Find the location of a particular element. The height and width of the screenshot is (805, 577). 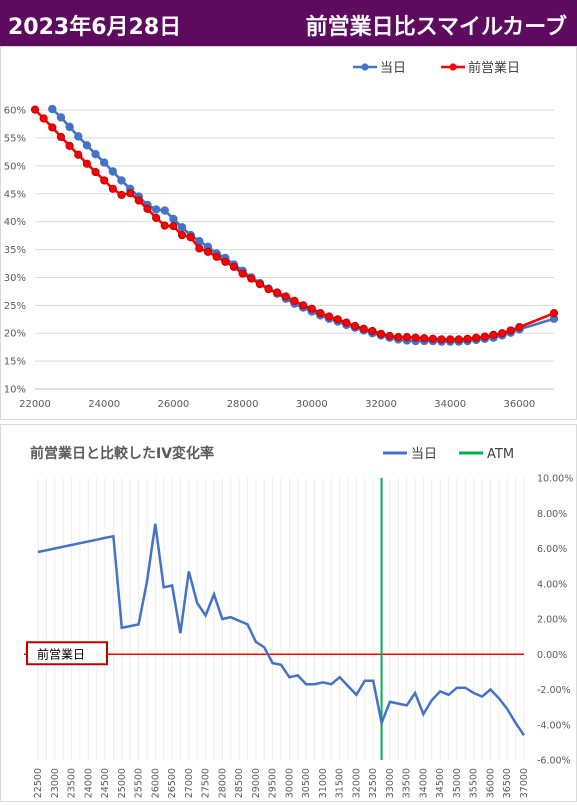

x-tick-label: 32500 is located at coordinates (373, 783).